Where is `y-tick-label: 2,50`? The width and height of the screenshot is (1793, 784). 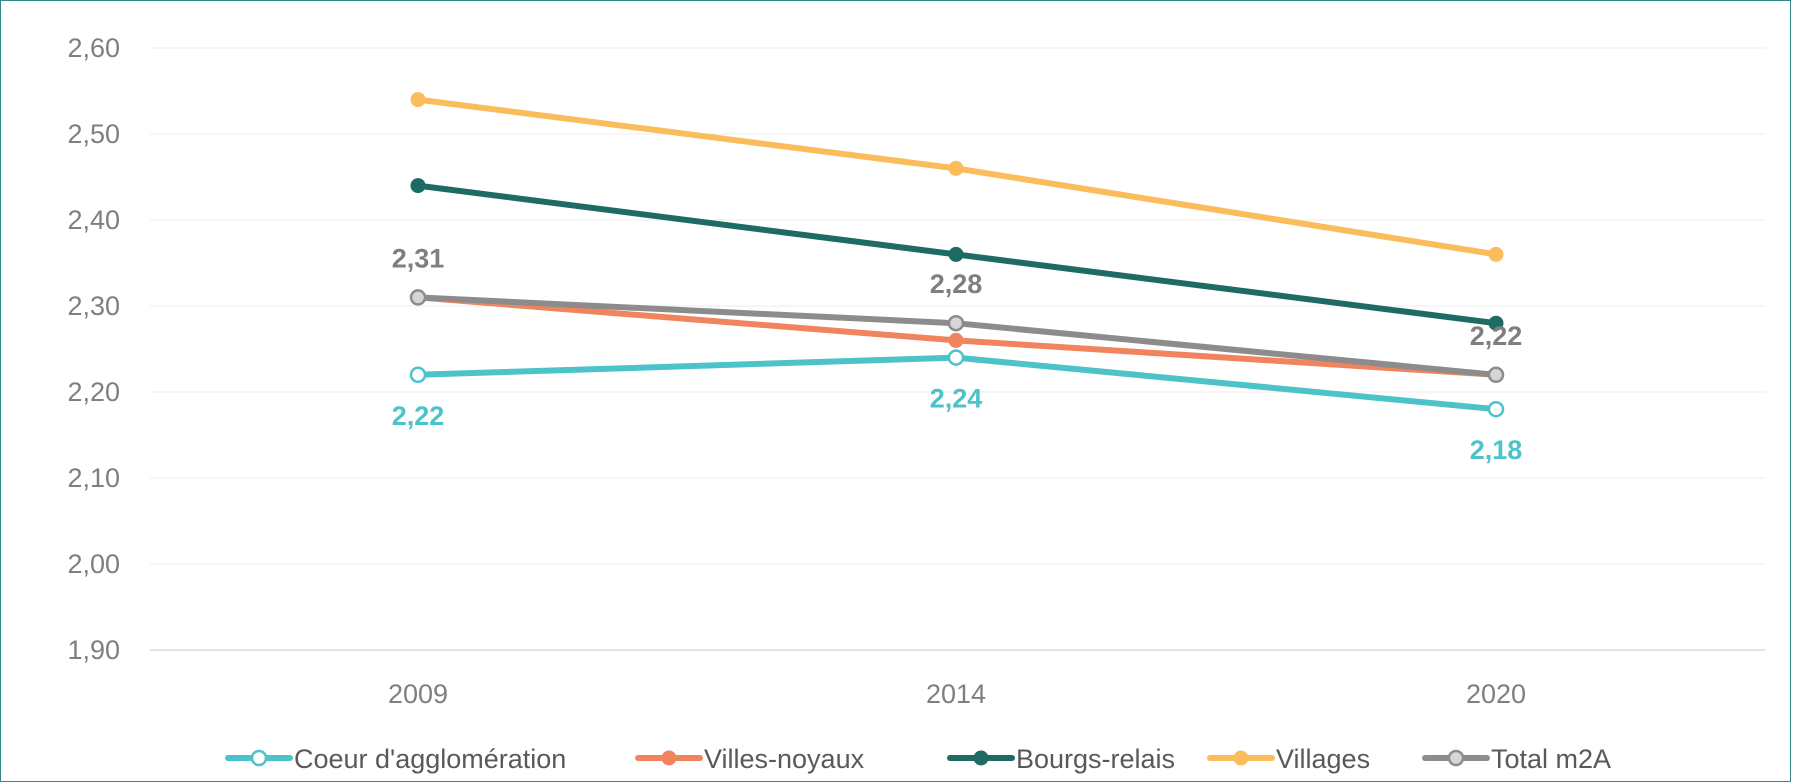 y-tick-label: 2,50 is located at coordinates (93, 134).